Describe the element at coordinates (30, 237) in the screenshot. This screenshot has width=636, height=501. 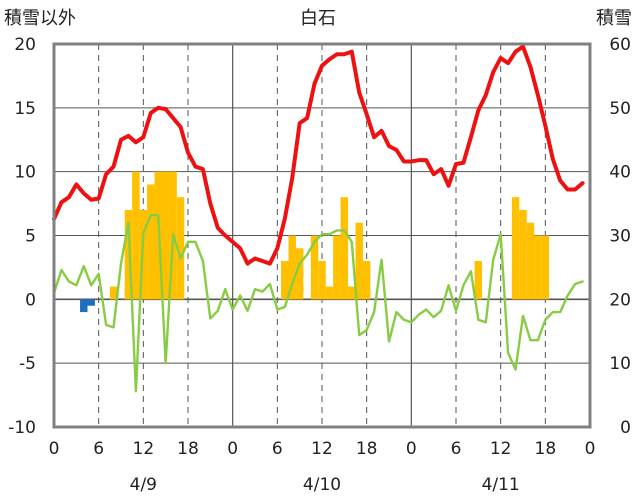
I see `left-tick-label: 5` at that location.